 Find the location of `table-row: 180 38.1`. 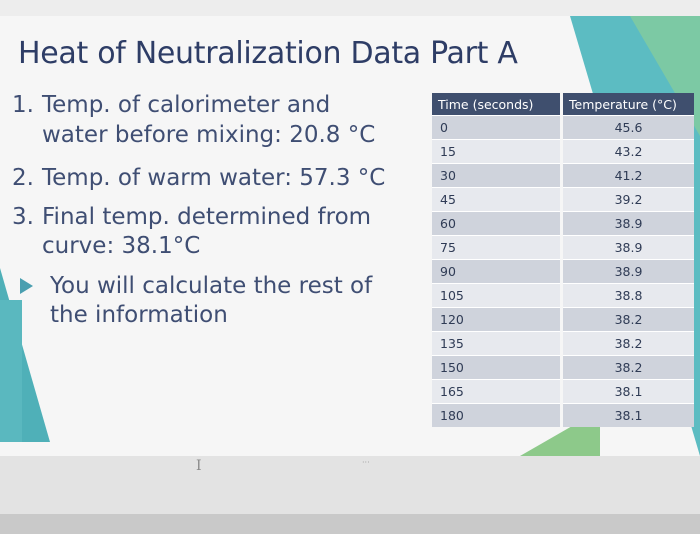

table-row: 180 38.1 is located at coordinates (563, 415).